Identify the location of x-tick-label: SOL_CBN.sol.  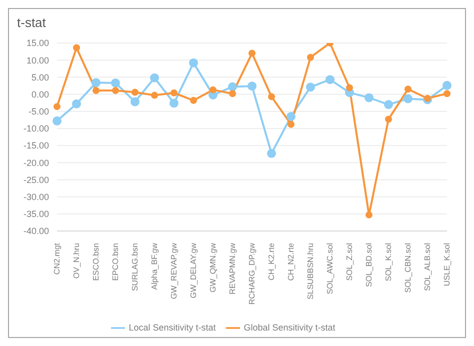
(408, 267).